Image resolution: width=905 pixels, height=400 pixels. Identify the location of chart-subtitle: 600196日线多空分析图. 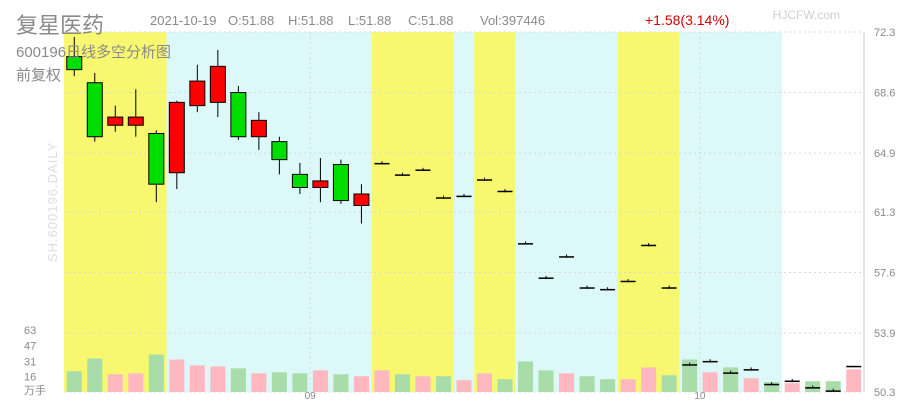
(93, 52).